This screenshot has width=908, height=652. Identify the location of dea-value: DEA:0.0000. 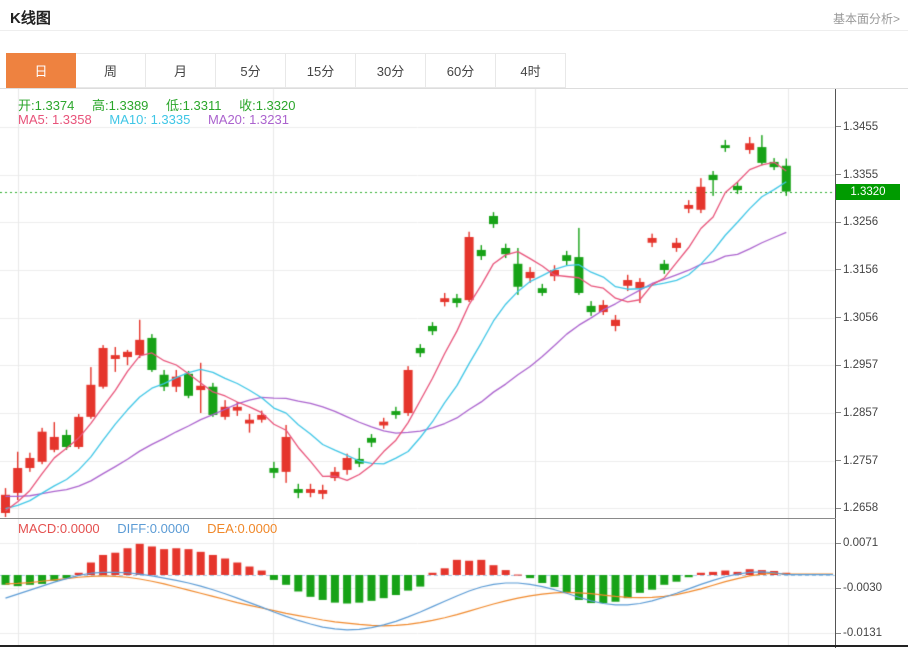
(242, 528).